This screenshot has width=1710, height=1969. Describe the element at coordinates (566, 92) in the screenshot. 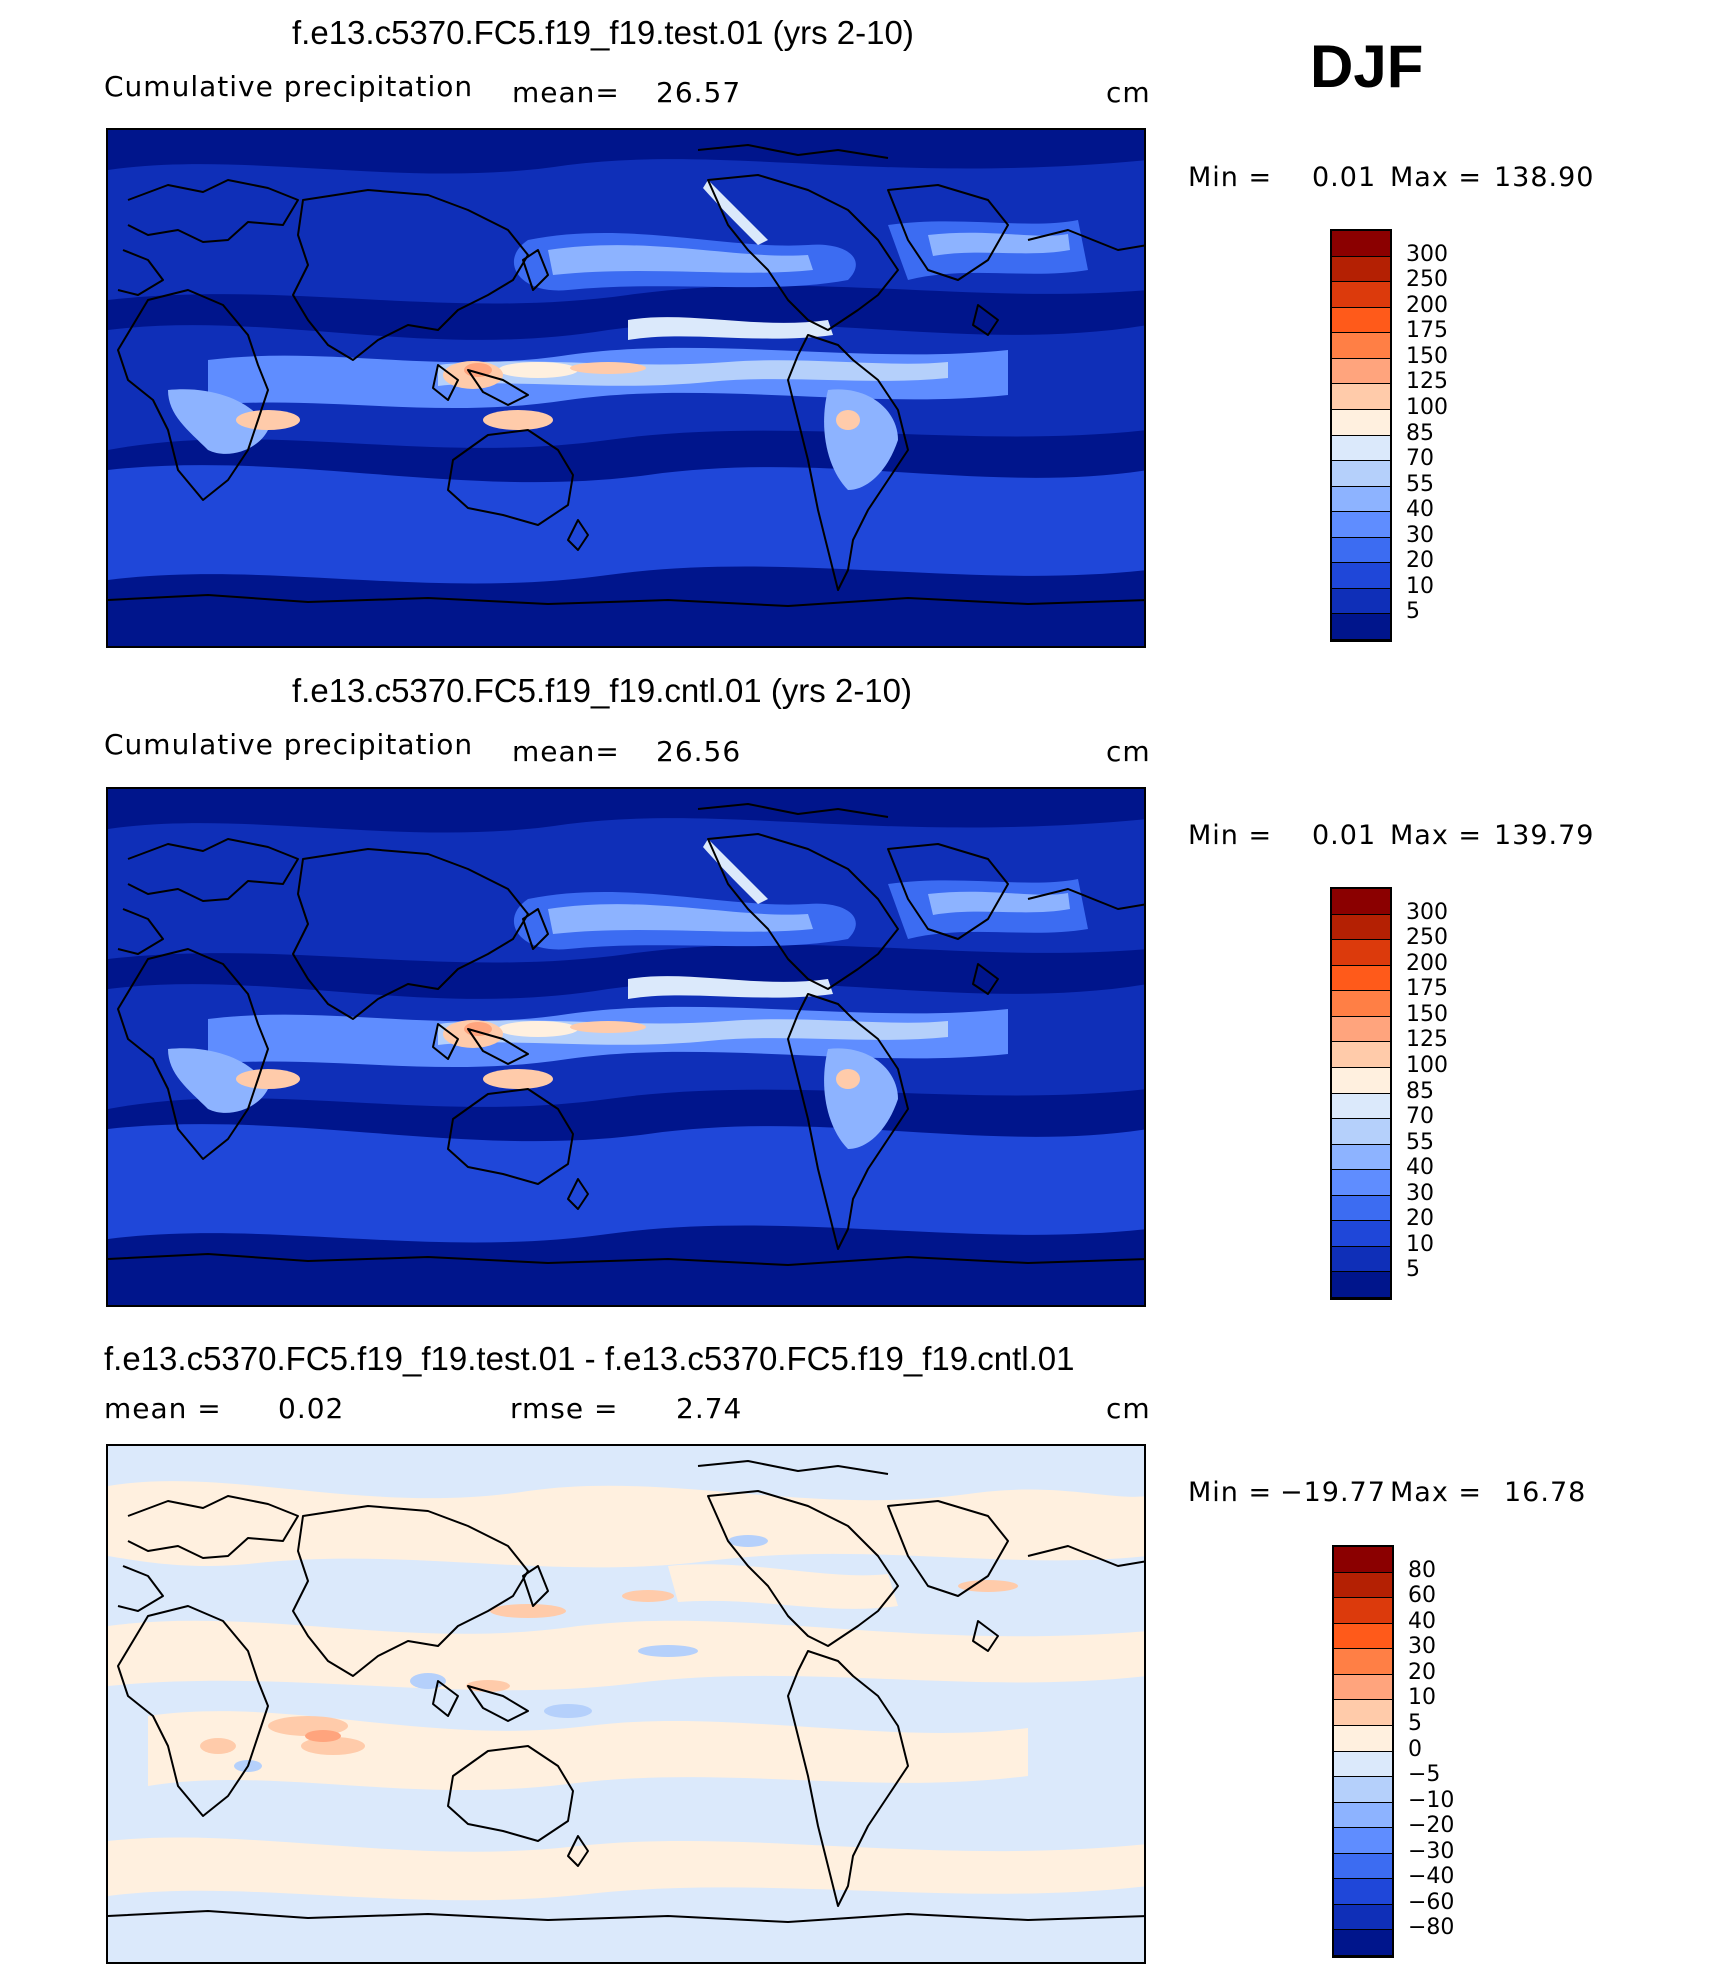

I see `mean-label-test: mean=` at that location.